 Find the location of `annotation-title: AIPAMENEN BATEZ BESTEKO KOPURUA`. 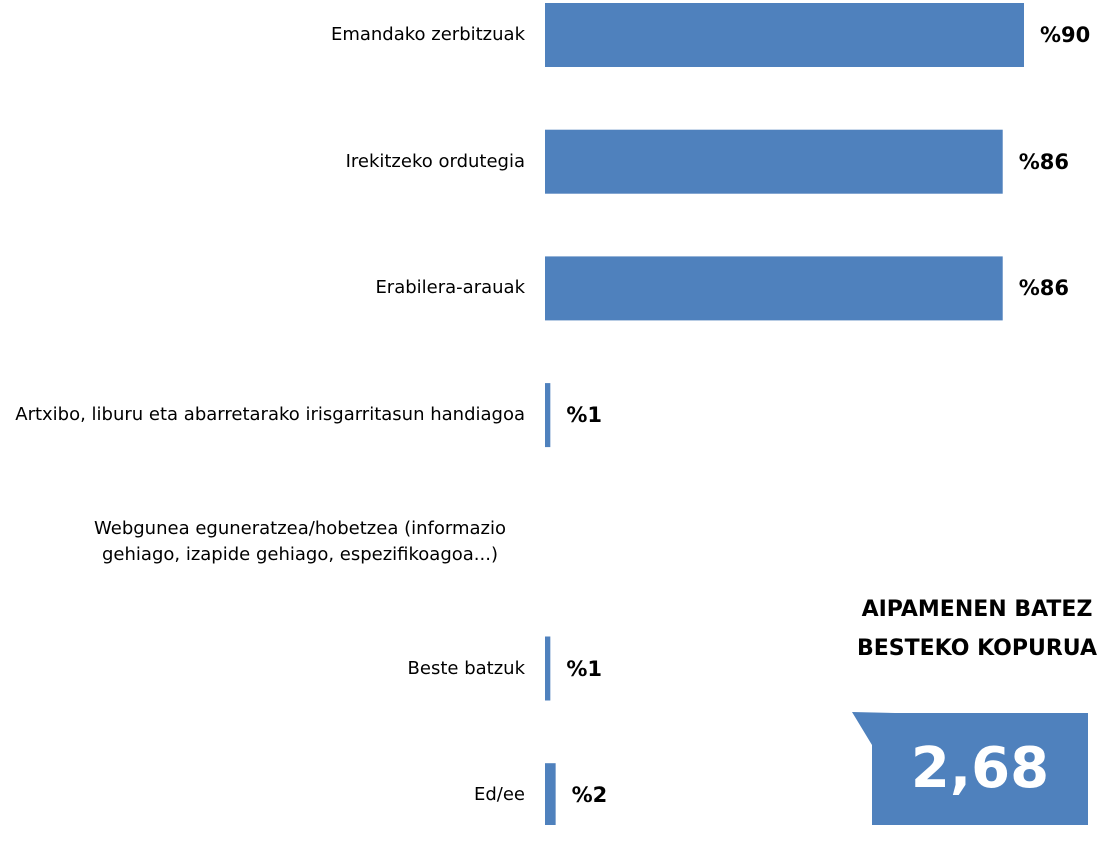

annotation-title: AIPAMENEN BATEZ BESTEKO KOPURUA is located at coordinates (976, 629).